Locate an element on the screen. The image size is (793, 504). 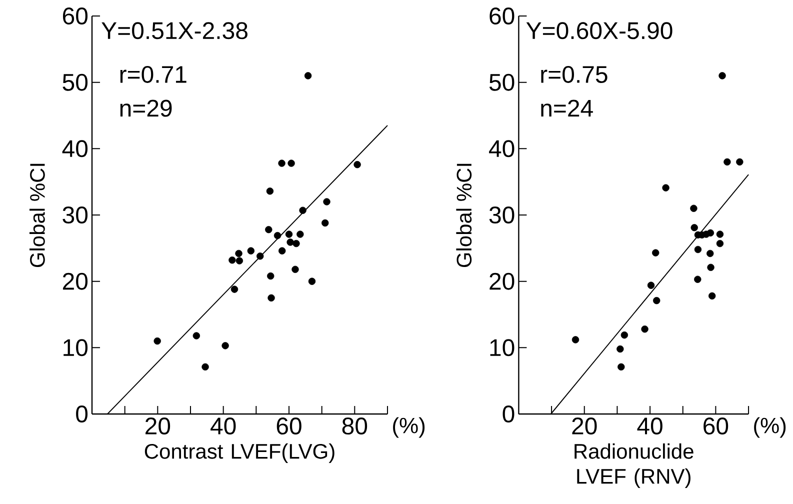
annotation: n=29 is located at coordinates (146, 108).